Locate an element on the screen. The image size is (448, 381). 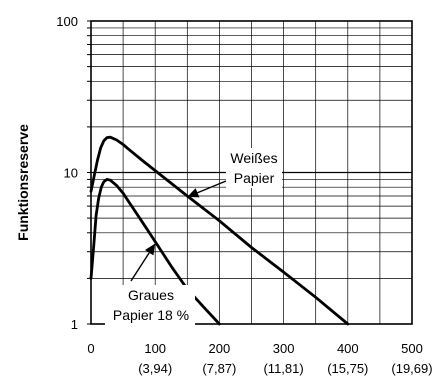
x-tick-sublabel: (3,94) is located at coordinates (155, 368).